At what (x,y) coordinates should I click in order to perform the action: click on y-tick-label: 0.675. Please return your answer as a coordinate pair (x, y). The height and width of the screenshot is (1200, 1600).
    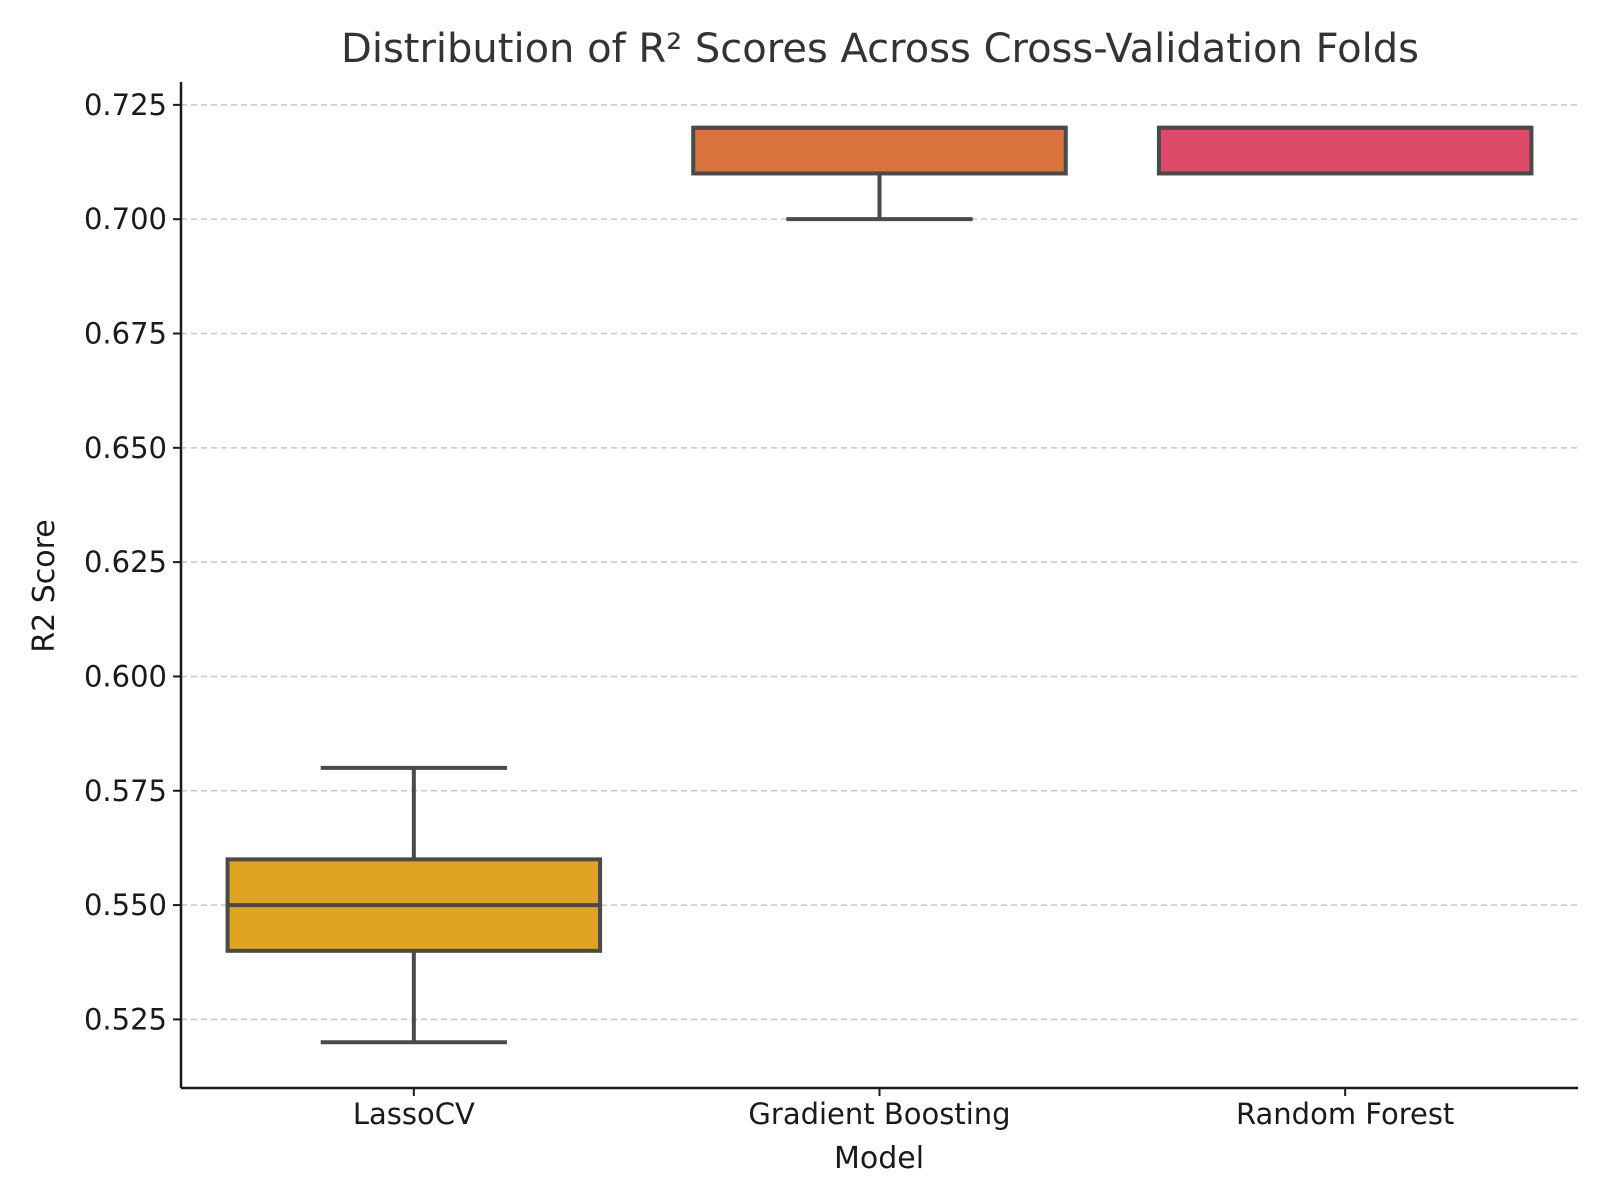
    Looking at the image, I should click on (125, 334).